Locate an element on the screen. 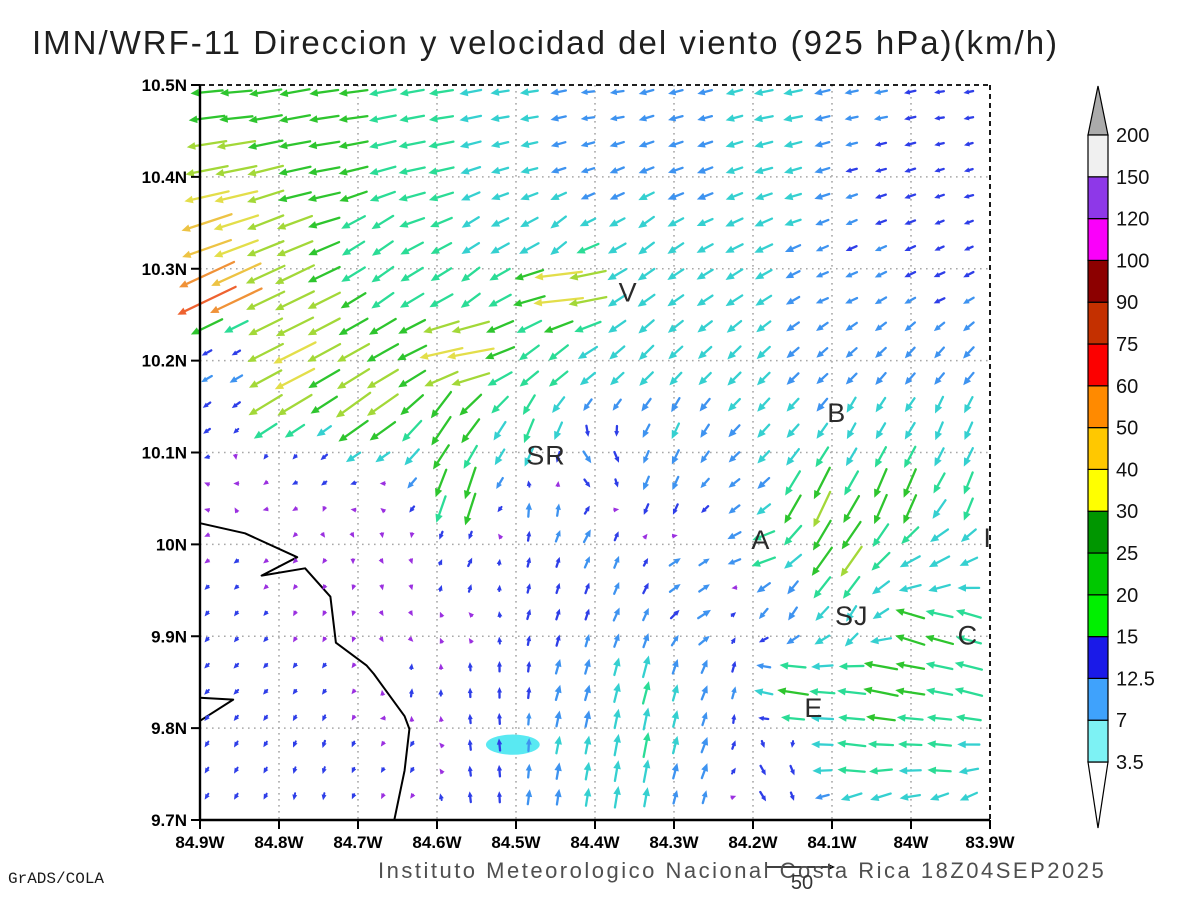  city-label-b: B is located at coordinates (836, 413).